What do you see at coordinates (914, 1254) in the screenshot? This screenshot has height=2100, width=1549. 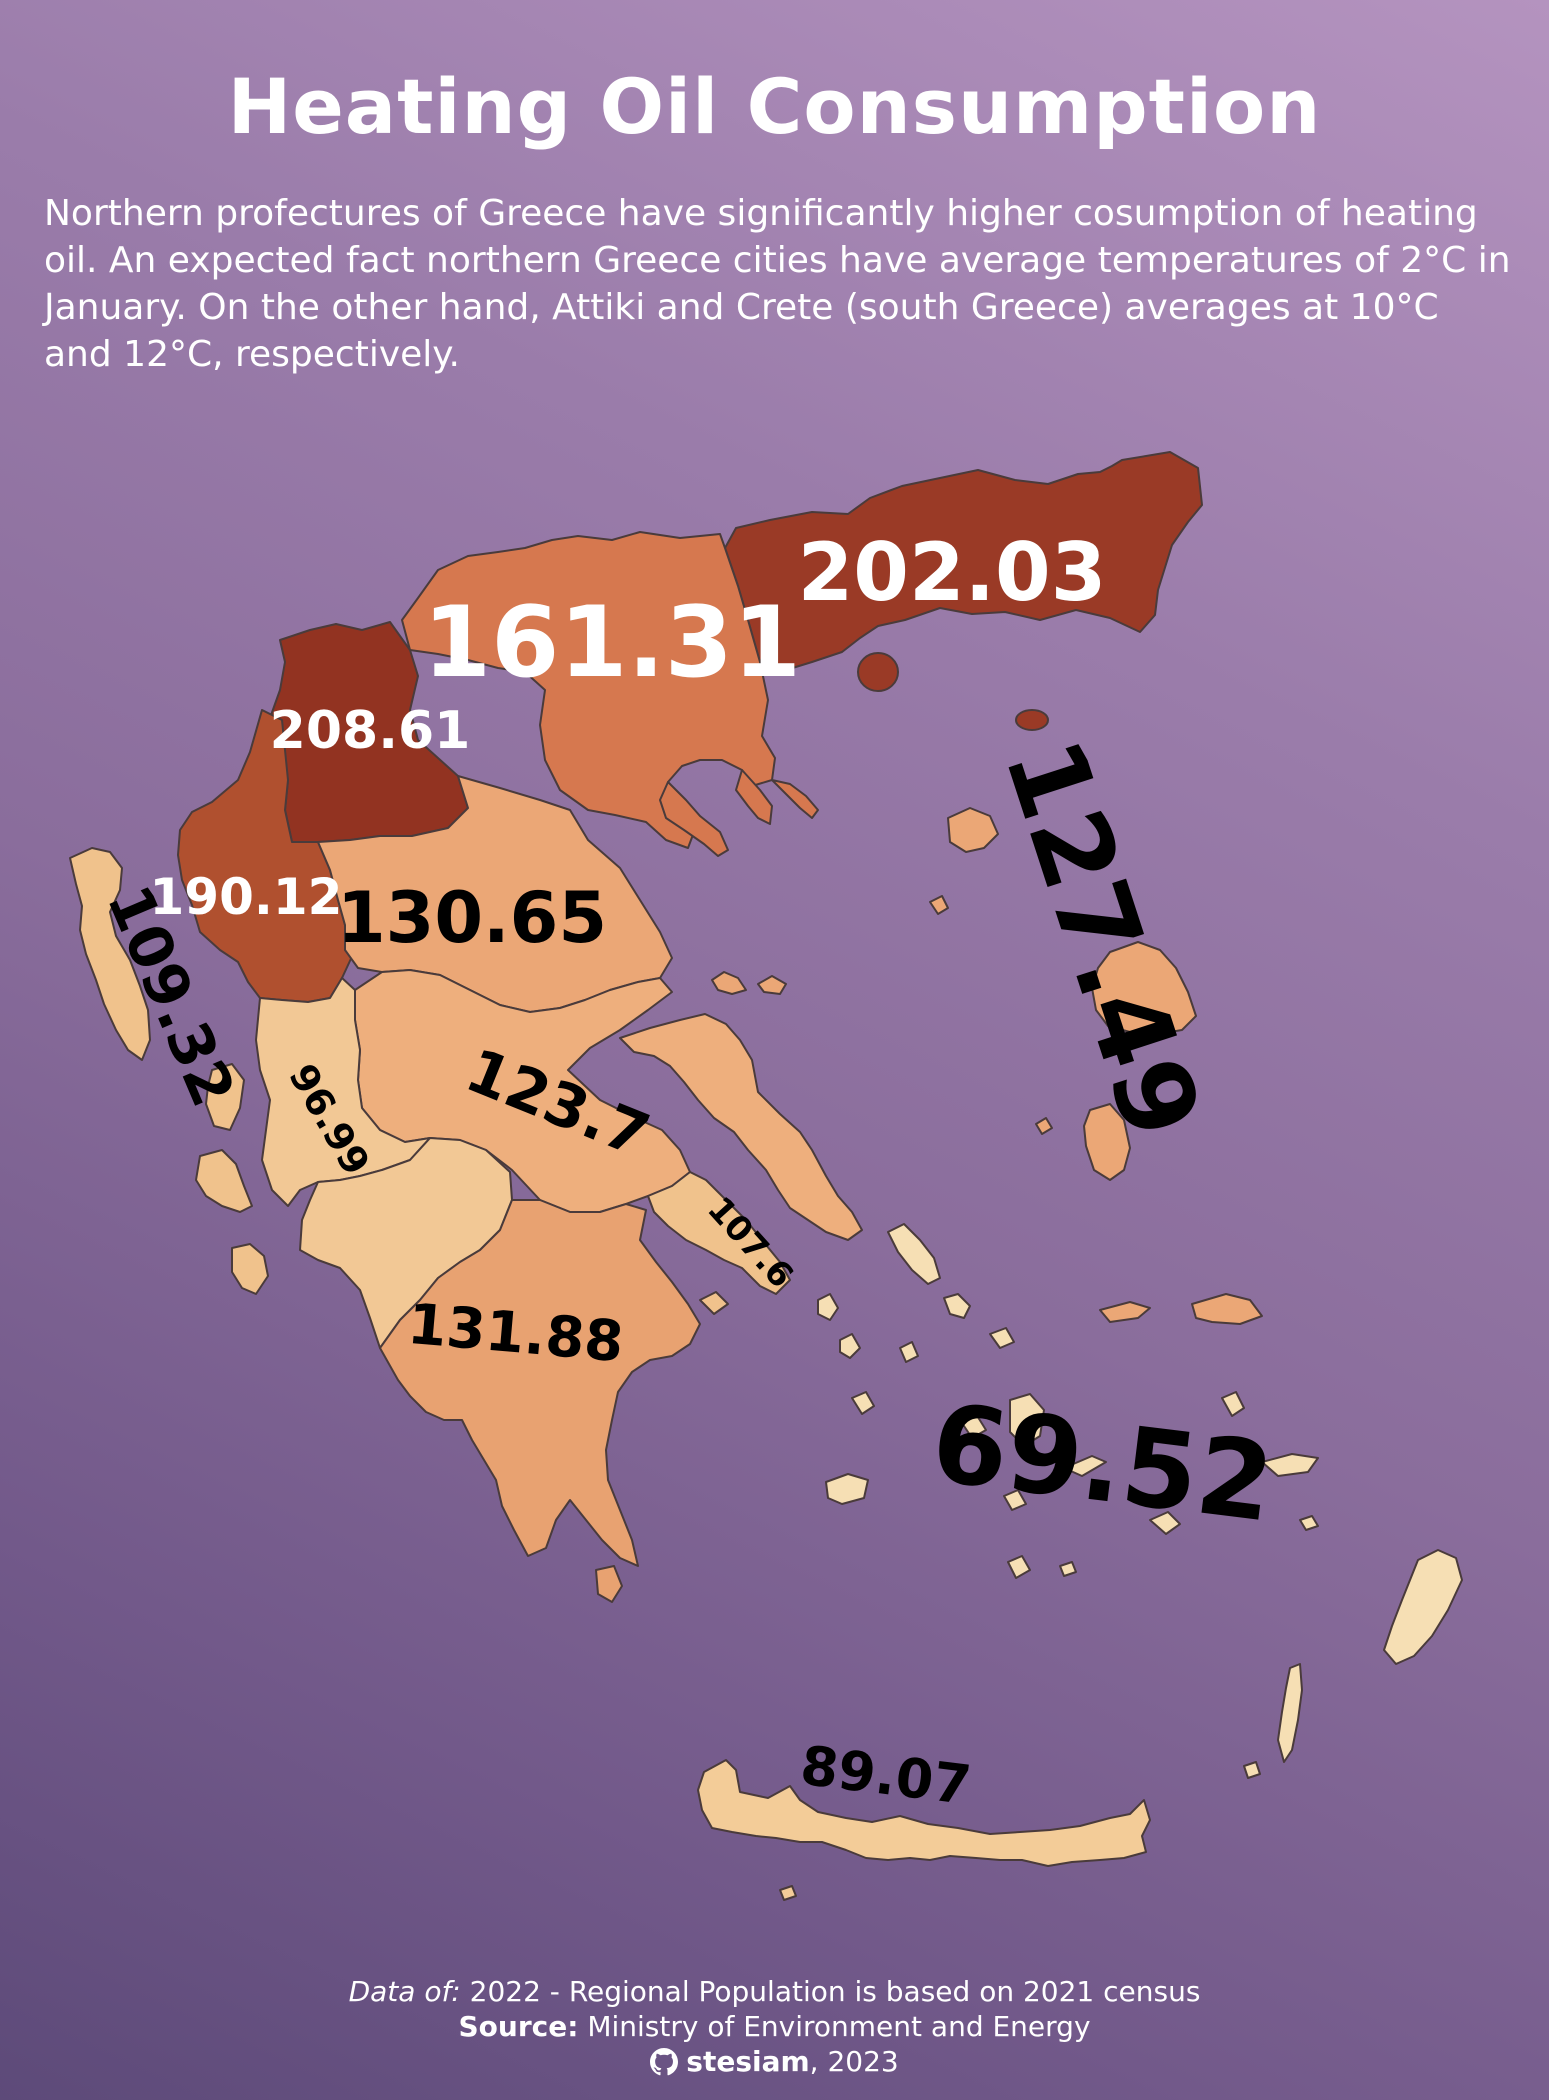 I see `island-andros` at bounding box center [914, 1254].